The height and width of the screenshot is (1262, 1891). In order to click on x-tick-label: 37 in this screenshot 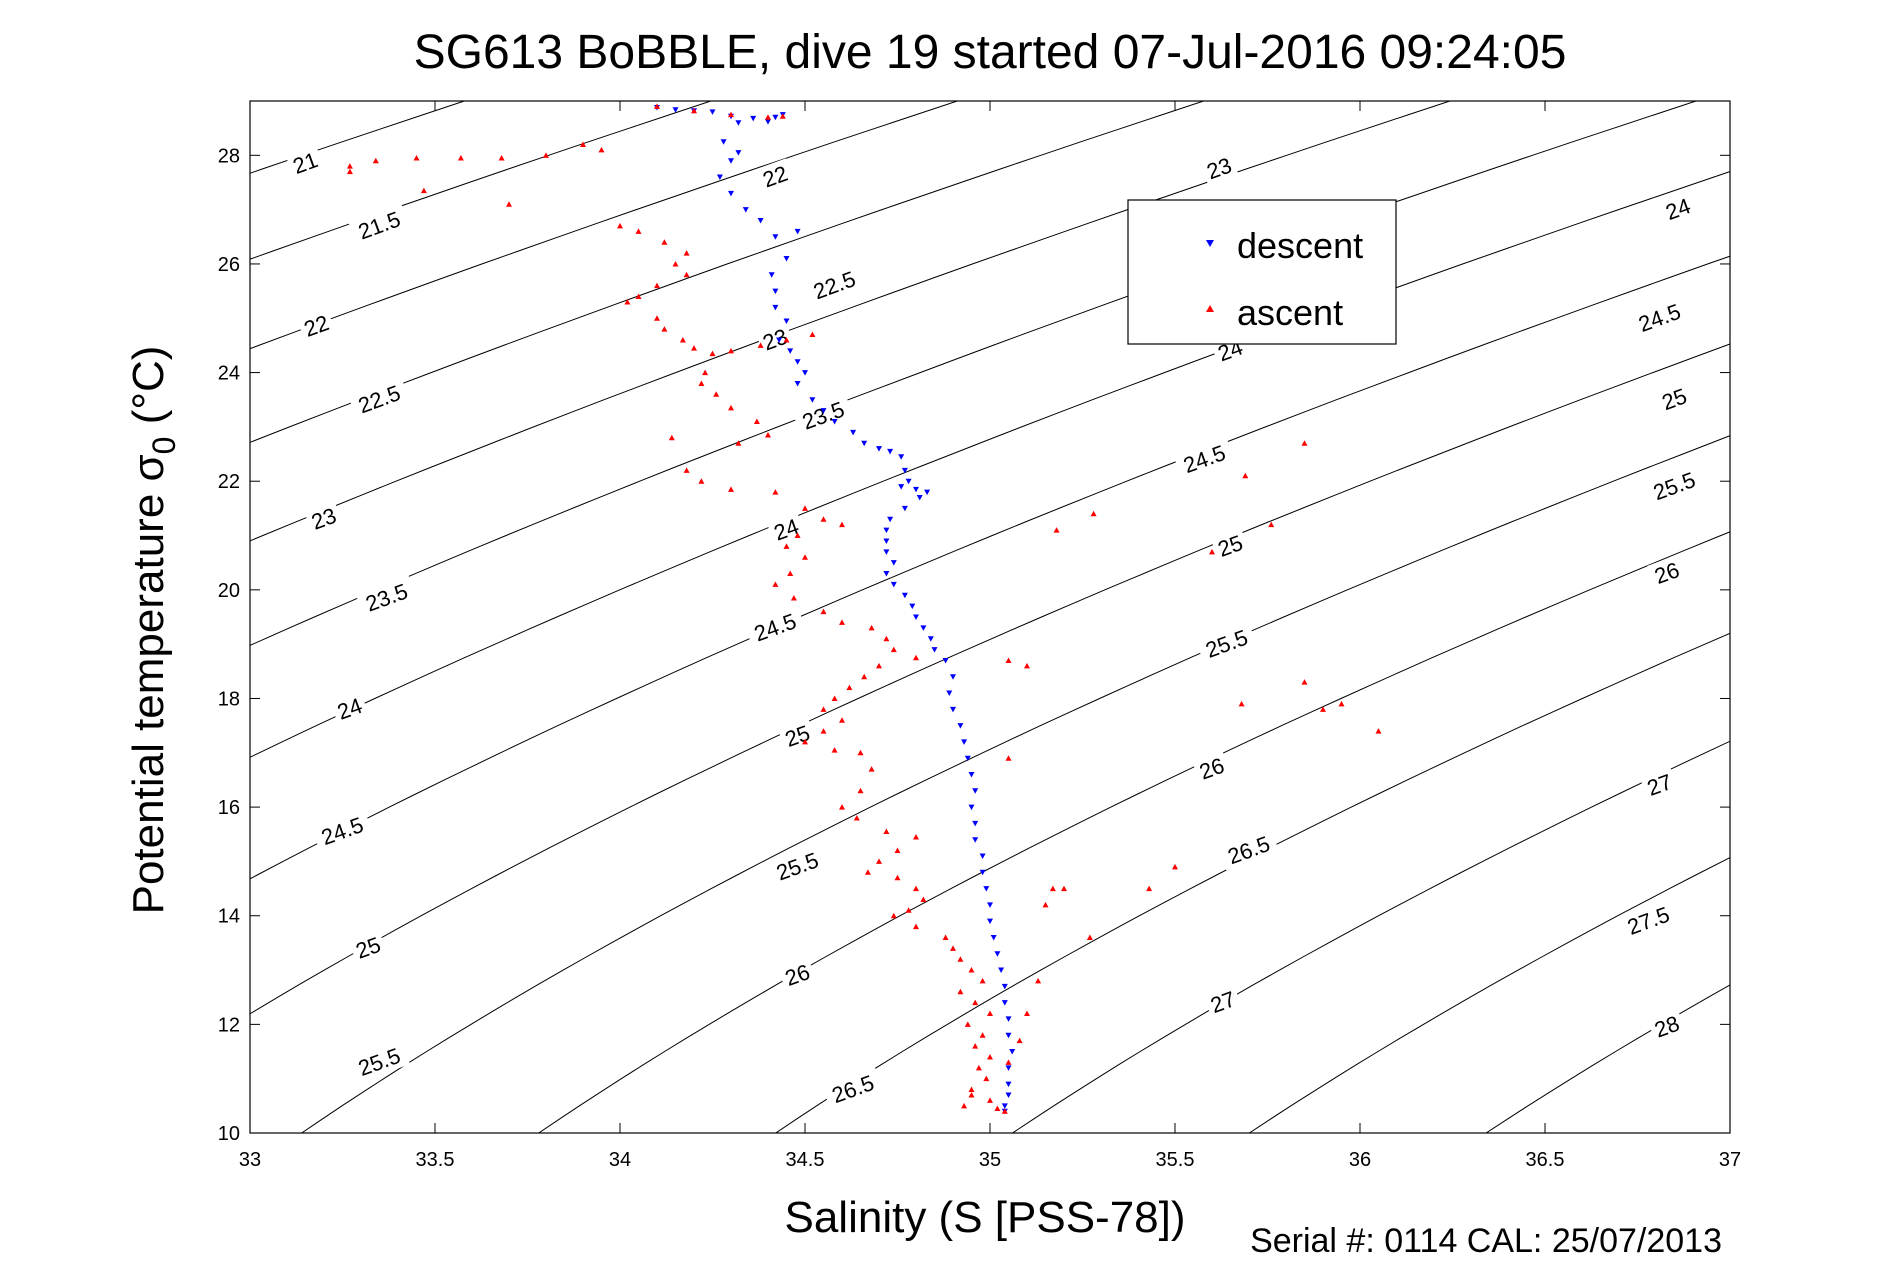, I will do `click(1730, 1160)`.